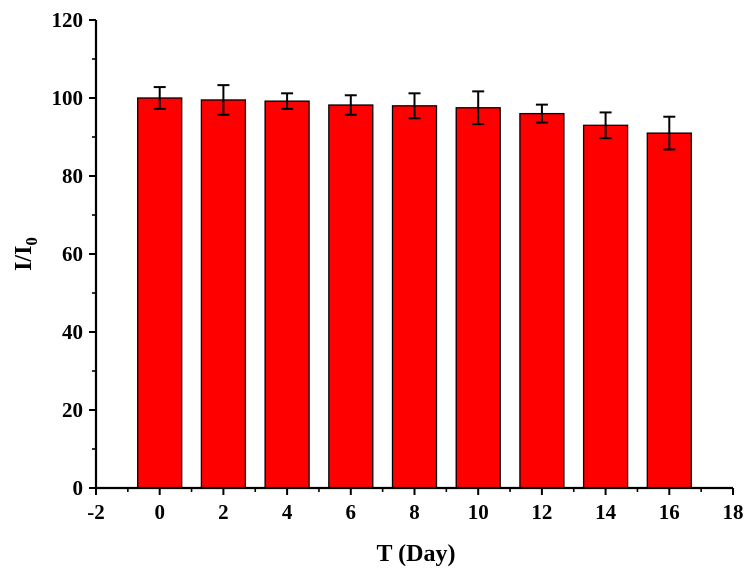 The height and width of the screenshot is (577, 754). I want to click on x-tick-label: 10, so click(478, 512).